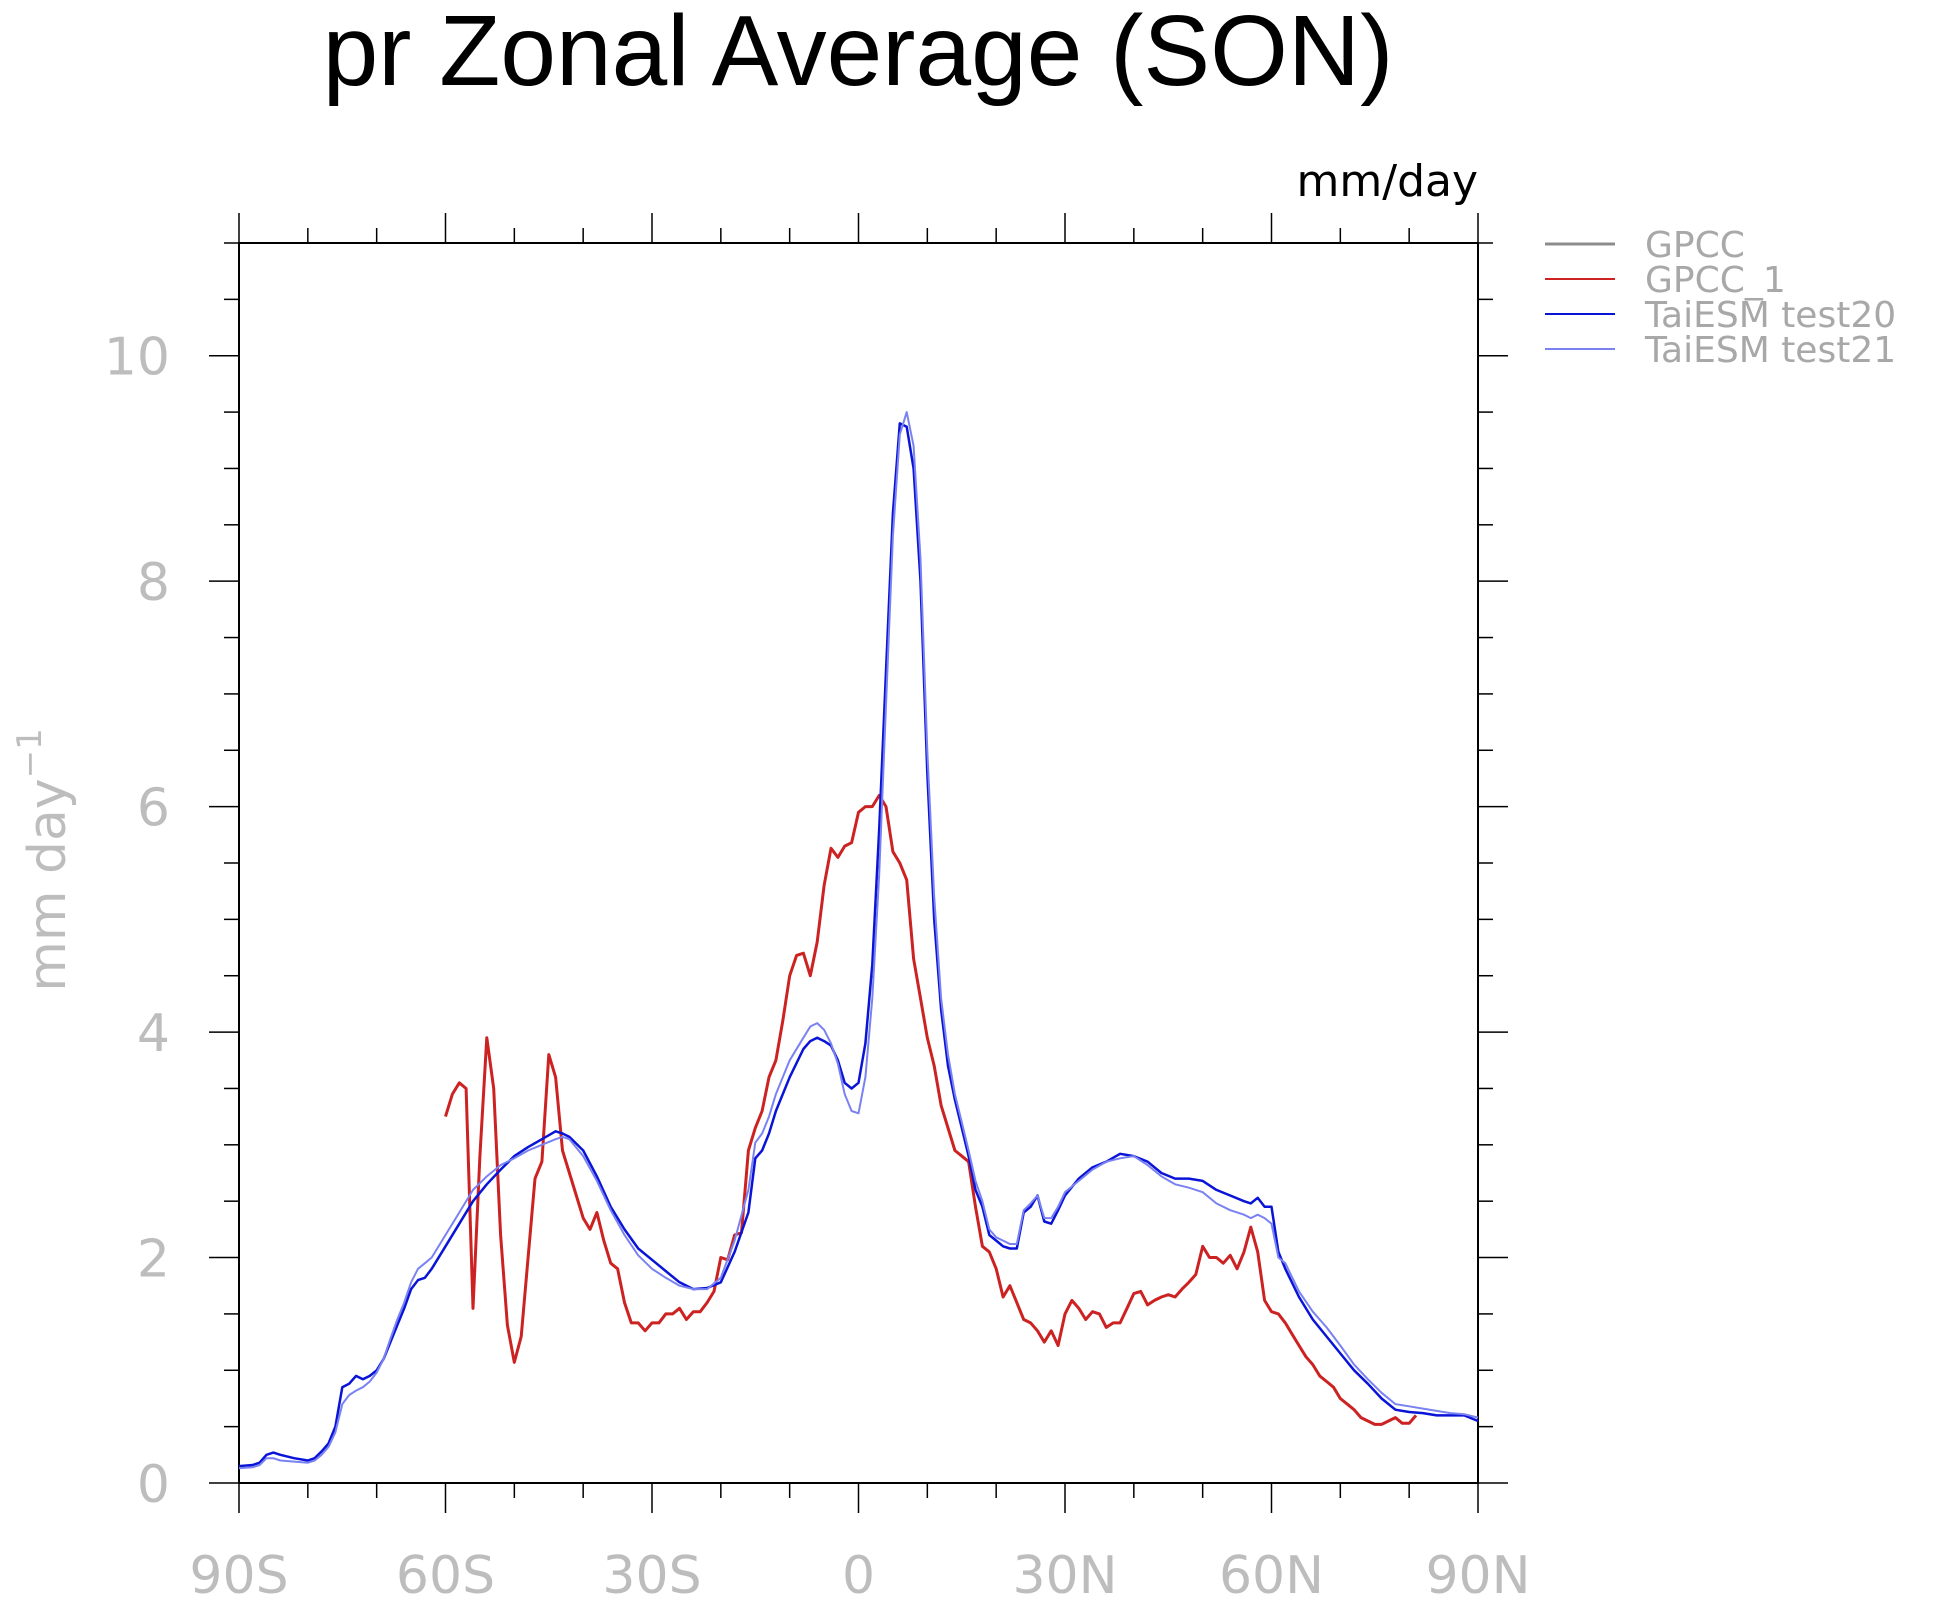 This screenshot has width=1933, height=1601. Describe the element at coordinates (153, 1260) in the screenshot. I see `y-tick-label: 2` at that location.